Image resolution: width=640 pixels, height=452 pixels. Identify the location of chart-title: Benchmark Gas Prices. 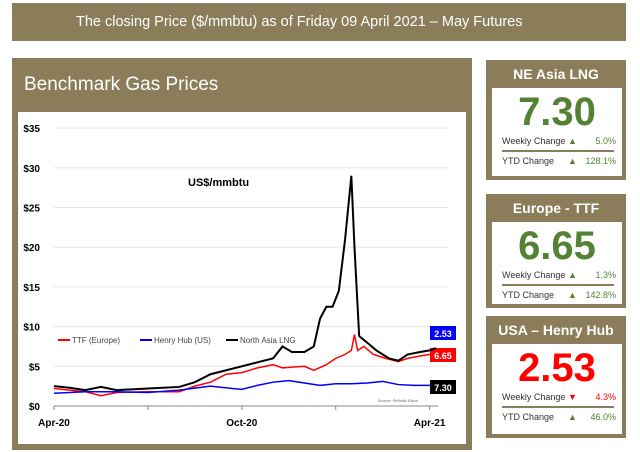
(121, 84).